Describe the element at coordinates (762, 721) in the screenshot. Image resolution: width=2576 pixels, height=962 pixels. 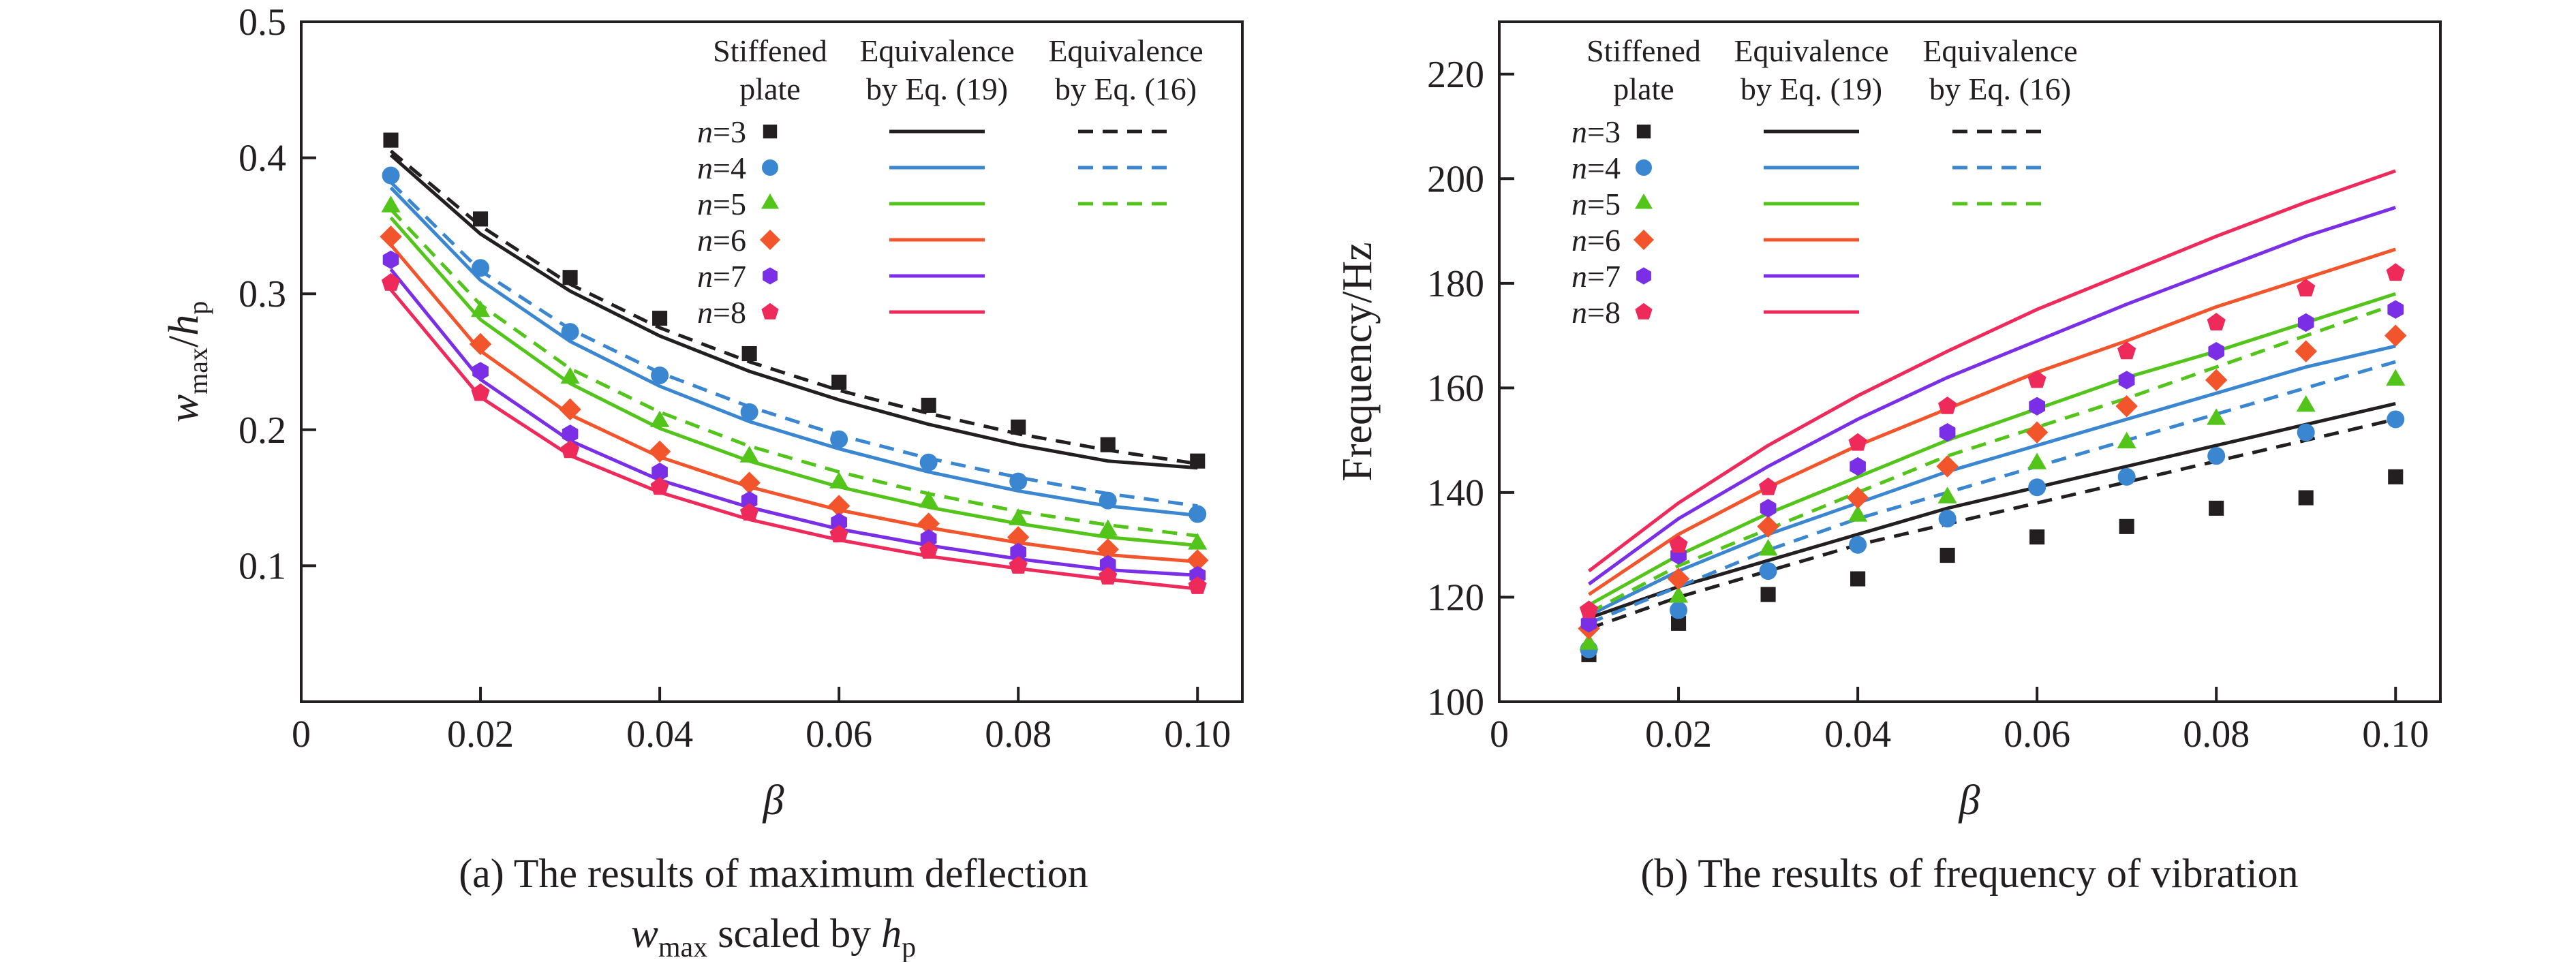
I see `x-axis-ticks-deflection: 0 0.02 0.04 0.06 0.08 0.10` at that location.